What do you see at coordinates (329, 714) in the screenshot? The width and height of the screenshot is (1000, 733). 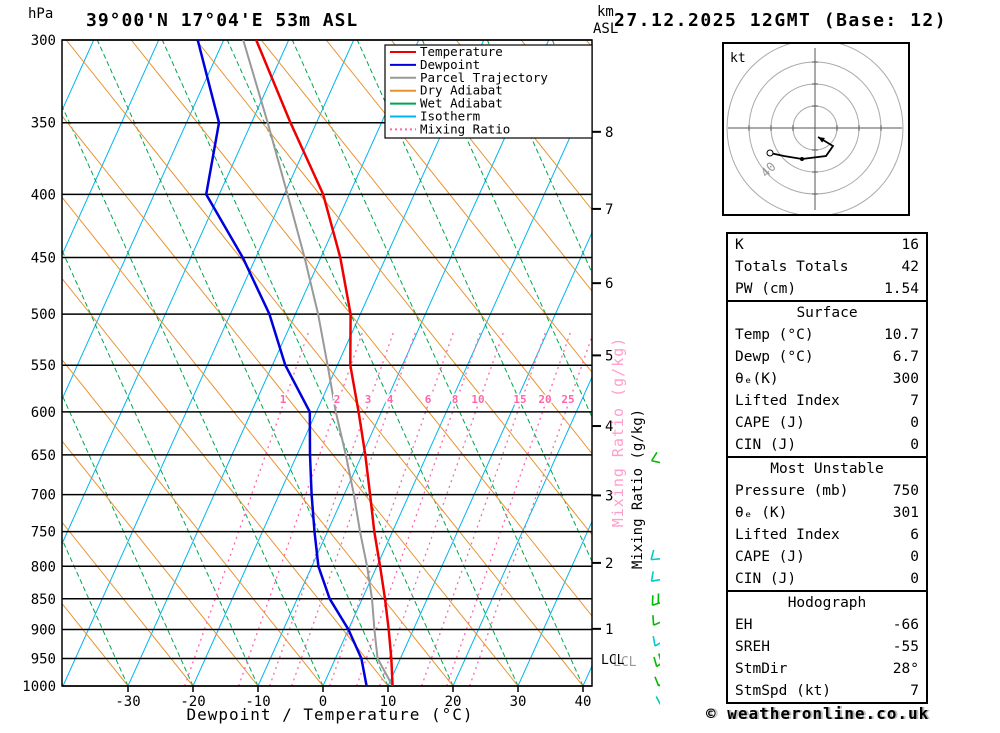 I see `x-axis-title: Dewpoint / Temperature (°C)` at bounding box center [329, 714].